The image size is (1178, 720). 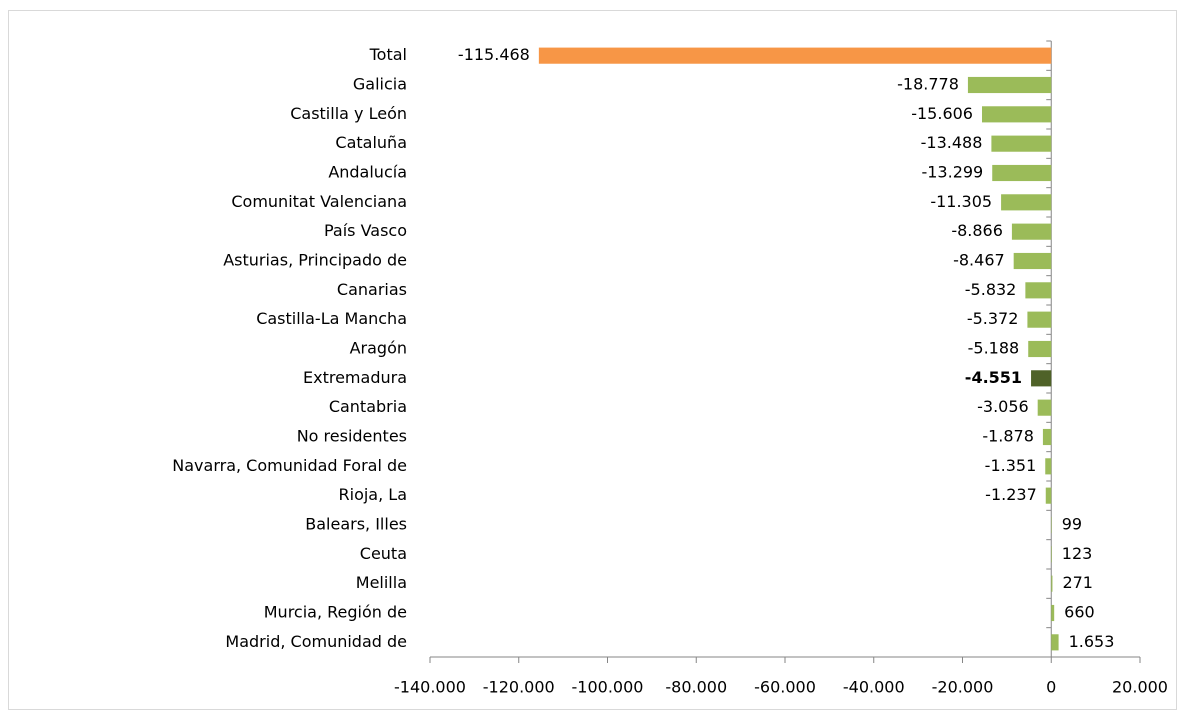 I want to click on value-label: -1.237, so click(x=1011, y=494).